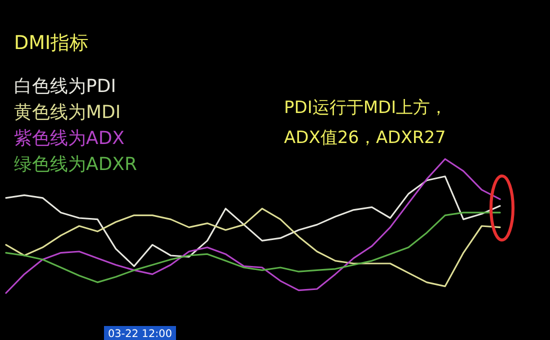  I want to click on text: PDI运行于MDI上方，, so click(366, 108).